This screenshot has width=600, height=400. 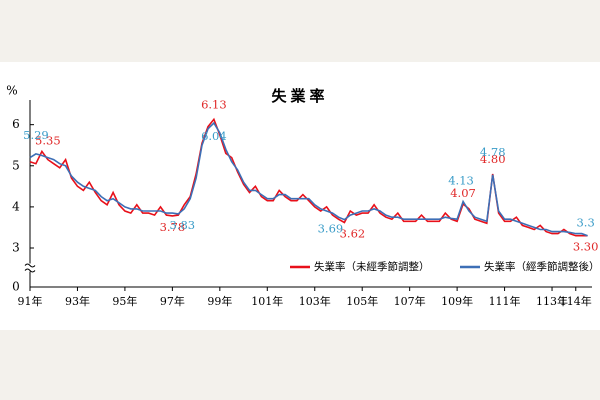 I want to click on axis-break-gap, so click(x=30, y=267).